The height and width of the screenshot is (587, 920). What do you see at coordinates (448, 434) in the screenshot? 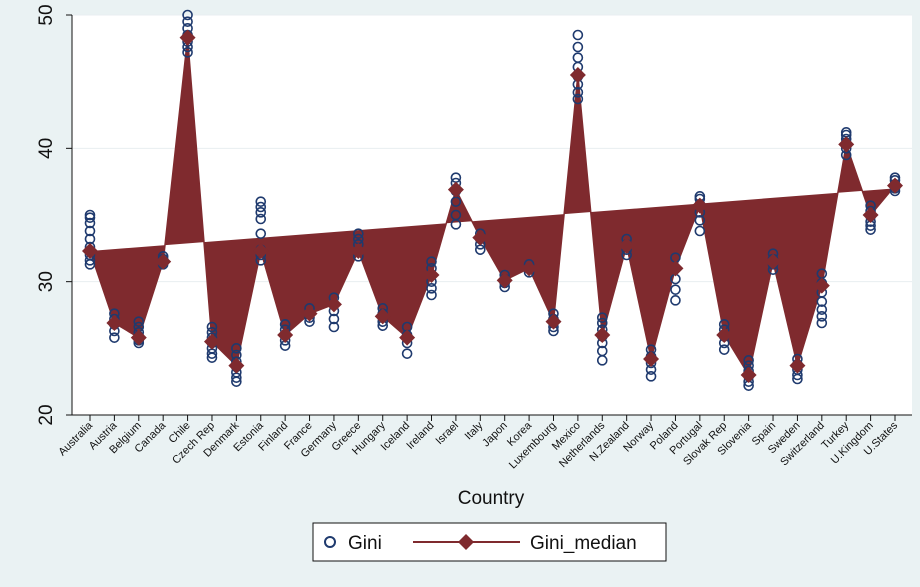
I see `x-tick-label: Israel` at bounding box center [448, 434].